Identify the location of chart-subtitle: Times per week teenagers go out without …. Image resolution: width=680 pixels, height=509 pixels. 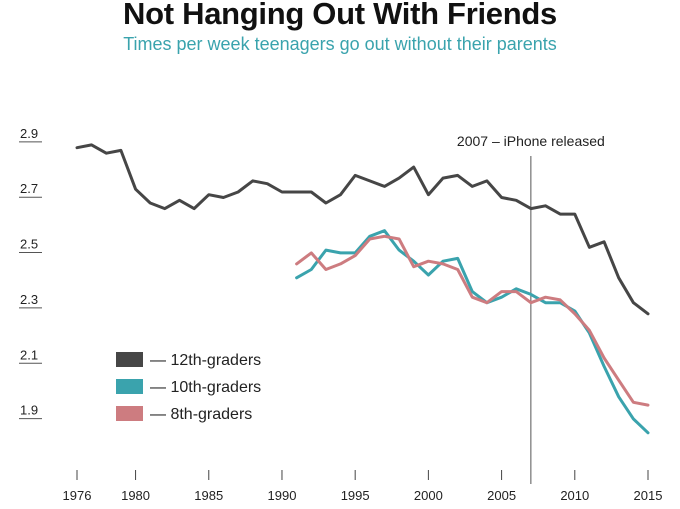
(340, 44).